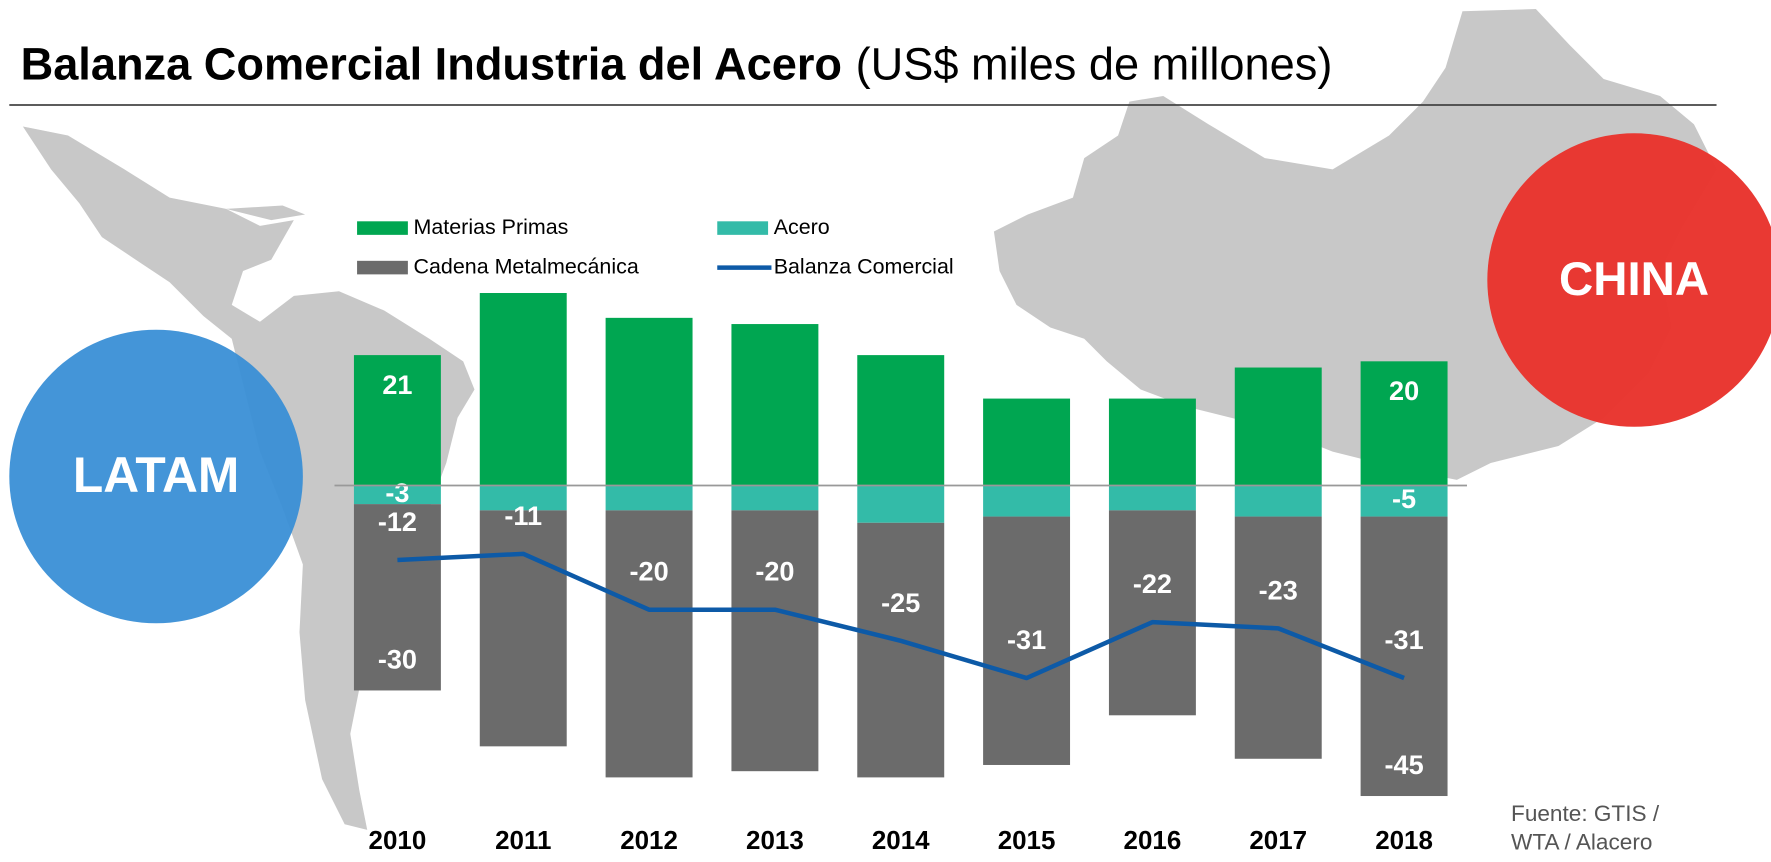  Describe the element at coordinates (649, 840) in the screenshot. I see `x-tick-label: 2012` at that location.